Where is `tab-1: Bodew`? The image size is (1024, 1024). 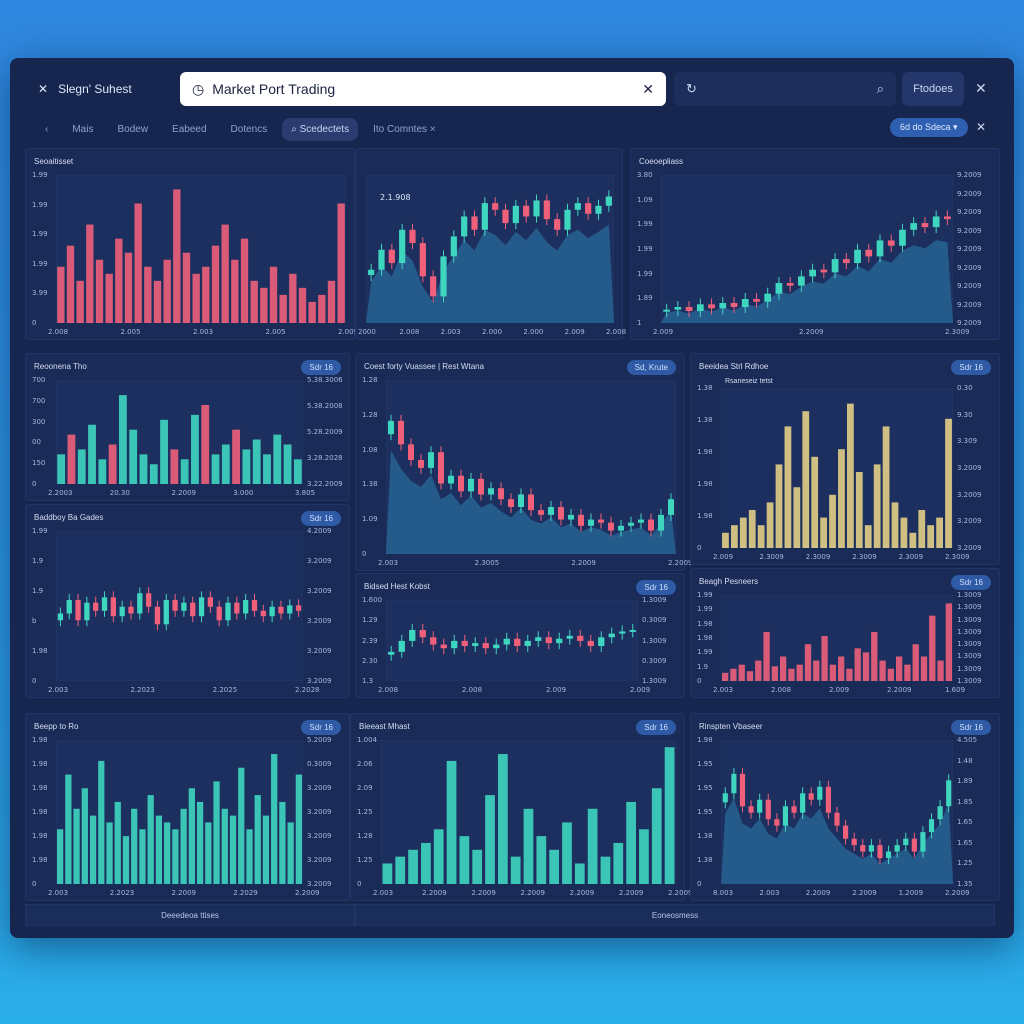
tab-1: Bodew is located at coordinates (133, 129).